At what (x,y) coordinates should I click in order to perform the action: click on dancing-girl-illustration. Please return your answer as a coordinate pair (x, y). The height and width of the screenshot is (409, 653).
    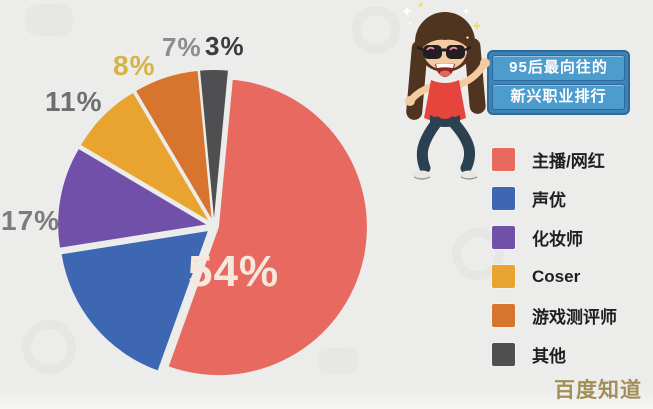
    Looking at the image, I should click on (447, 96).